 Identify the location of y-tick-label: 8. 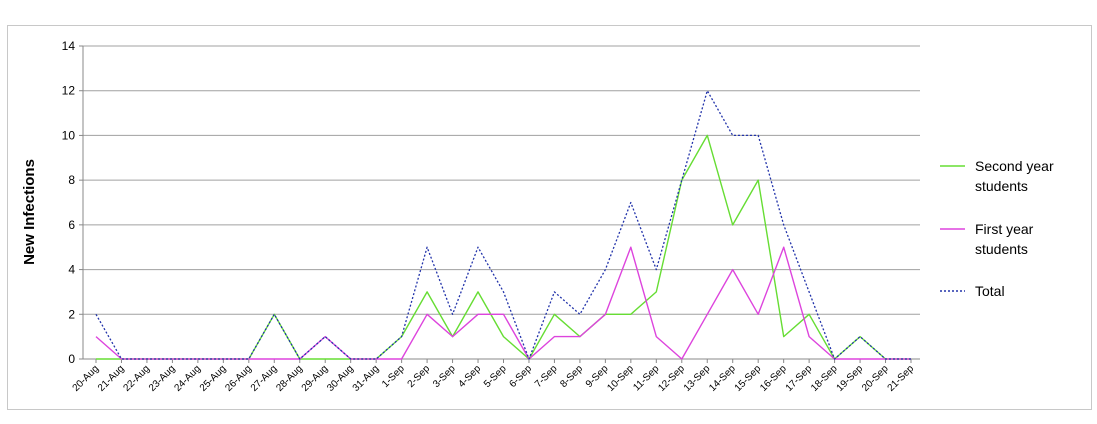
(71, 180).